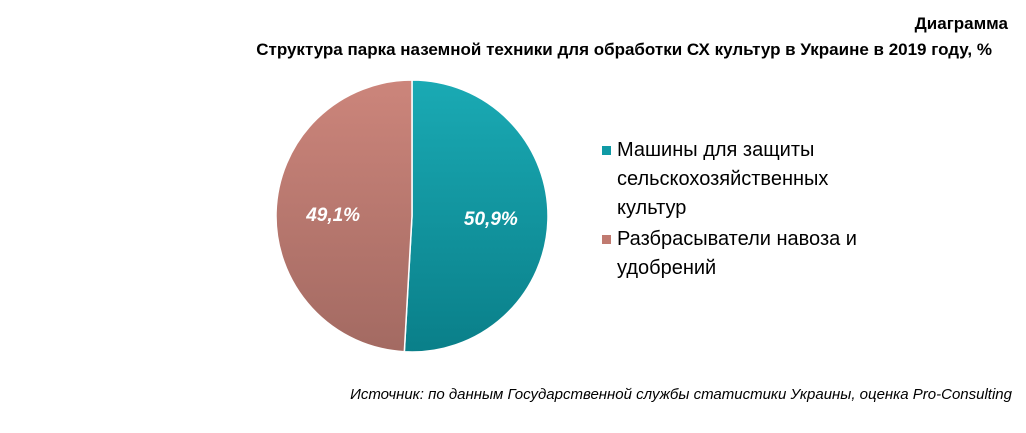 Image resolution: width=1026 pixels, height=433 pixels. What do you see at coordinates (737, 253) in the screenshot?
I see `legend-label: Разбрасыватели навоза и удобрений` at bounding box center [737, 253].